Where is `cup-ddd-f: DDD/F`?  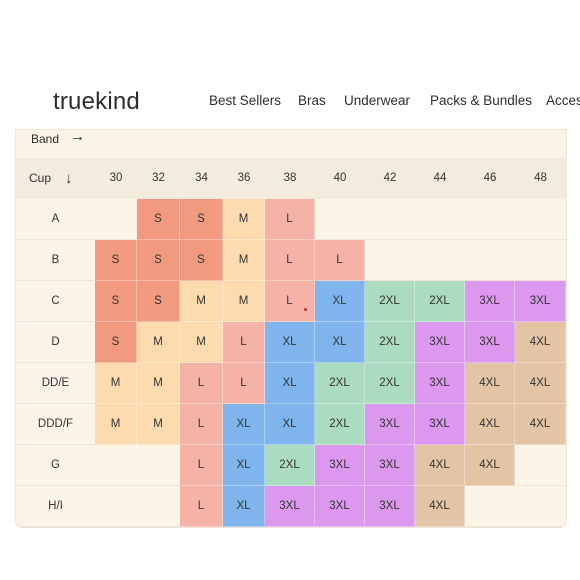 cup-ddd-f: DDD/F is located at coordinates (55, 424).